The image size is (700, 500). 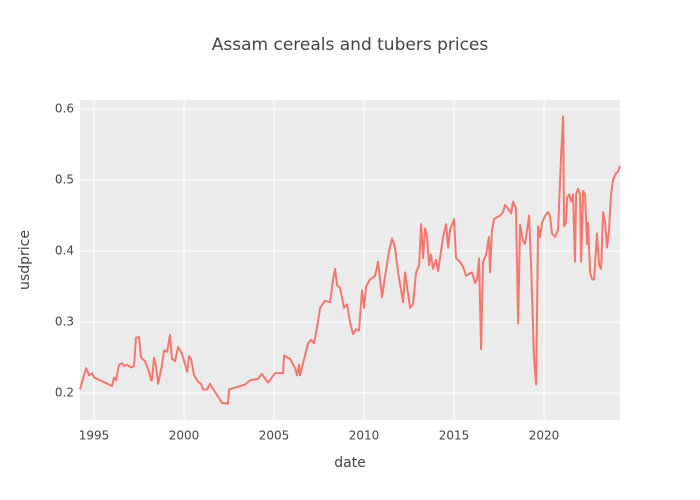 I want to click on x-tick-label: 2020, so click(x=544, y=436).